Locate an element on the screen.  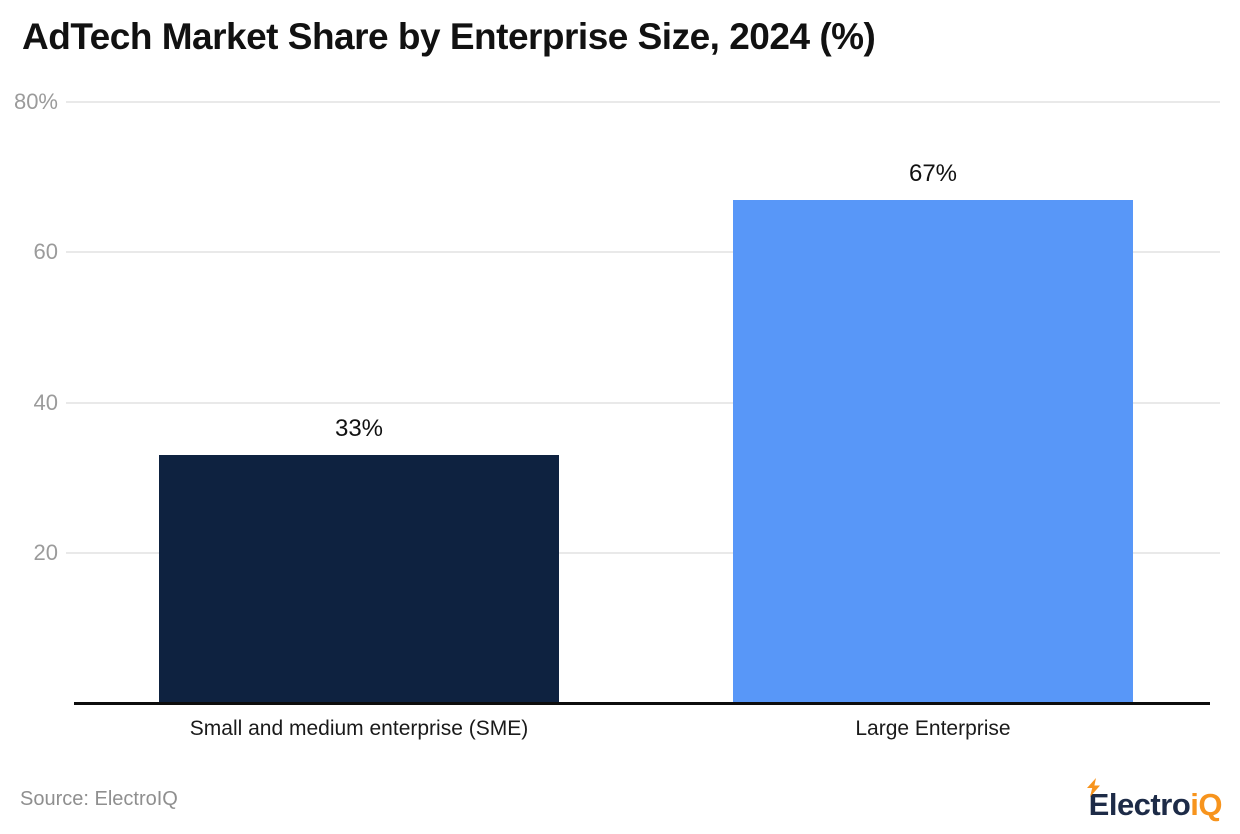
lightning-bolt-icon is located at coordinates (1093, 787).